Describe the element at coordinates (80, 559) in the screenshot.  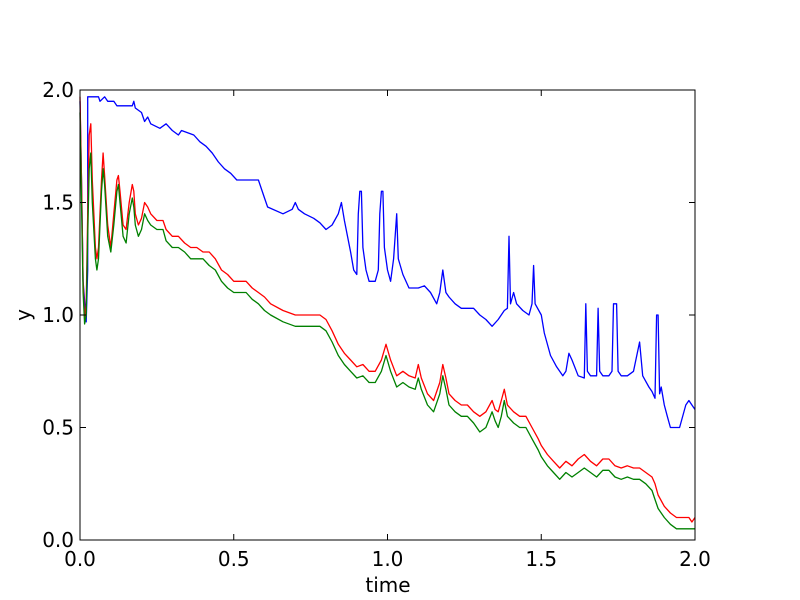
I see `x-tick-label: 0.0` at that location.